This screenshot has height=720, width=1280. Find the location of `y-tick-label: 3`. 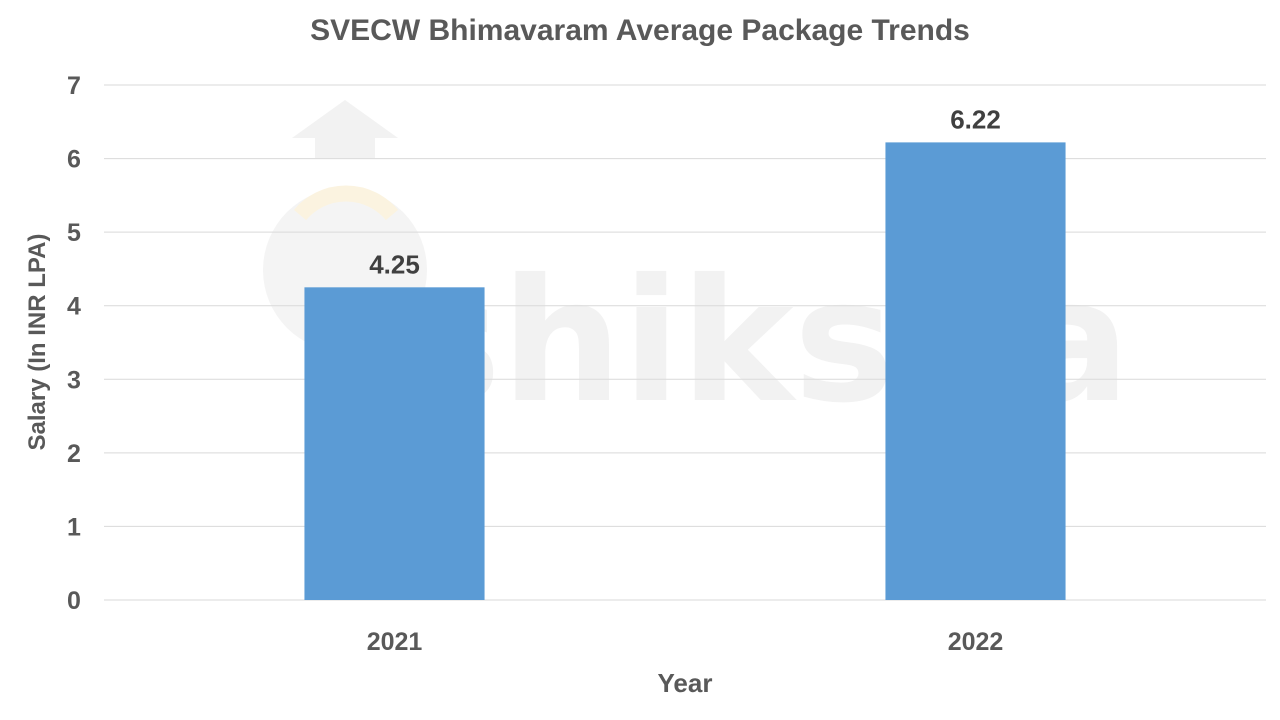

y-tick-label: 3 is located at coordinates (74, 380).